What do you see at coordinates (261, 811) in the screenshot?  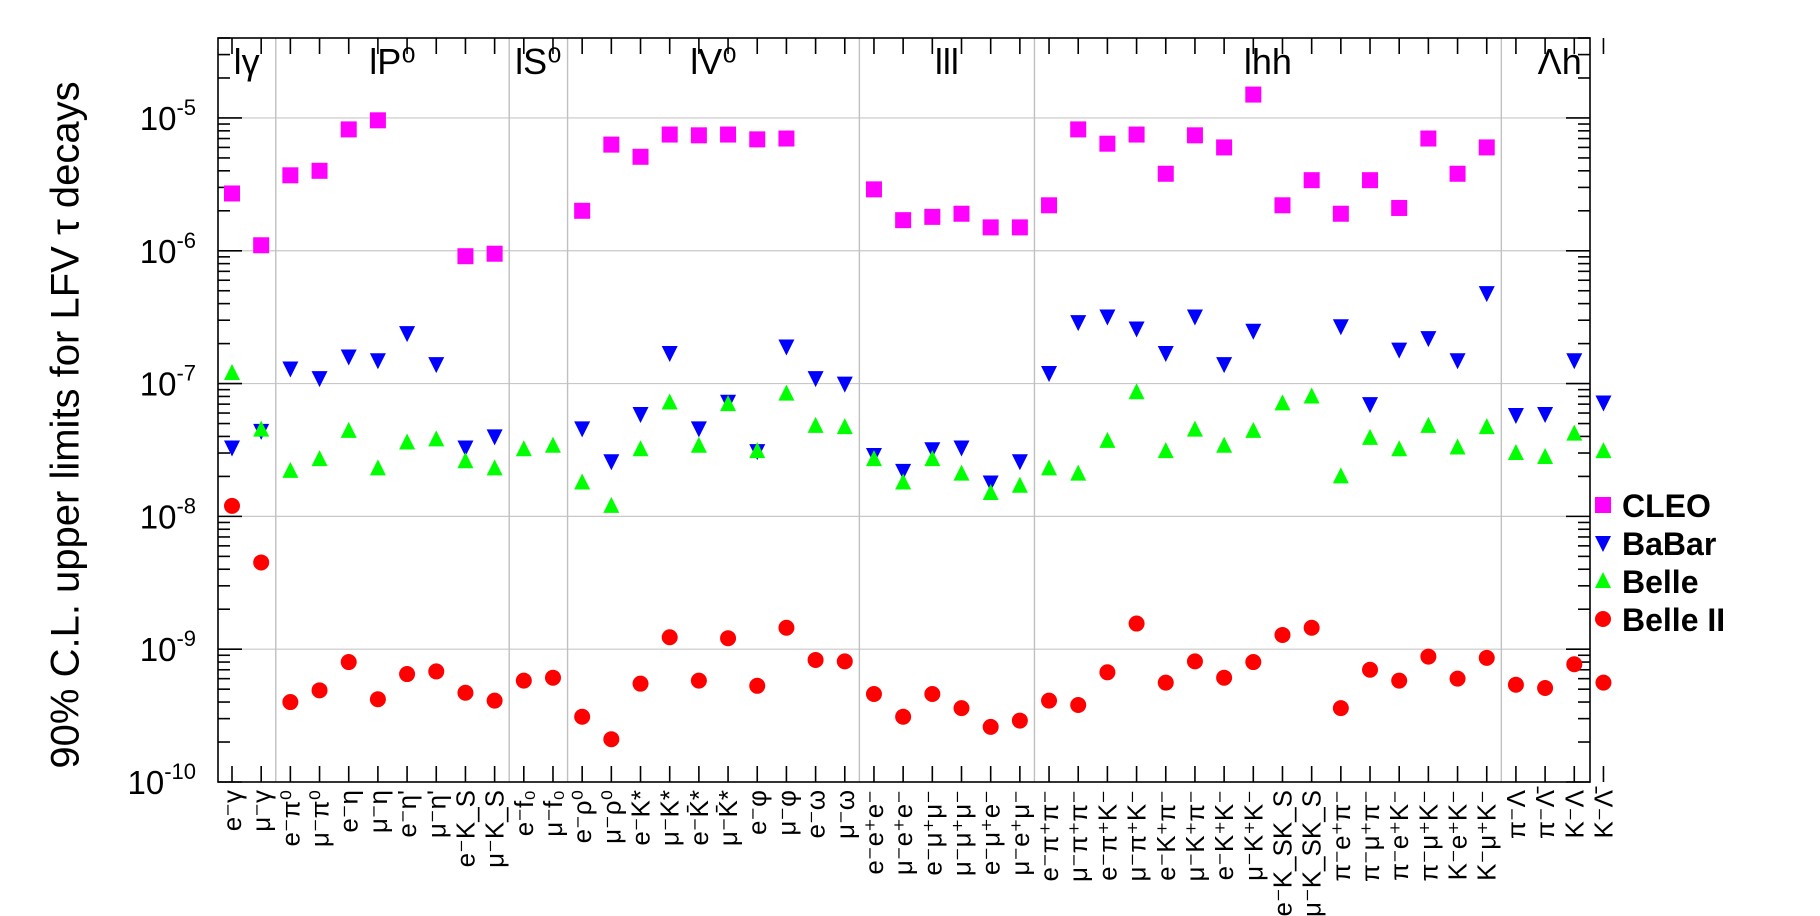 I see `x-tick-label: μ⁻γ` at bounding box center [261, 811].